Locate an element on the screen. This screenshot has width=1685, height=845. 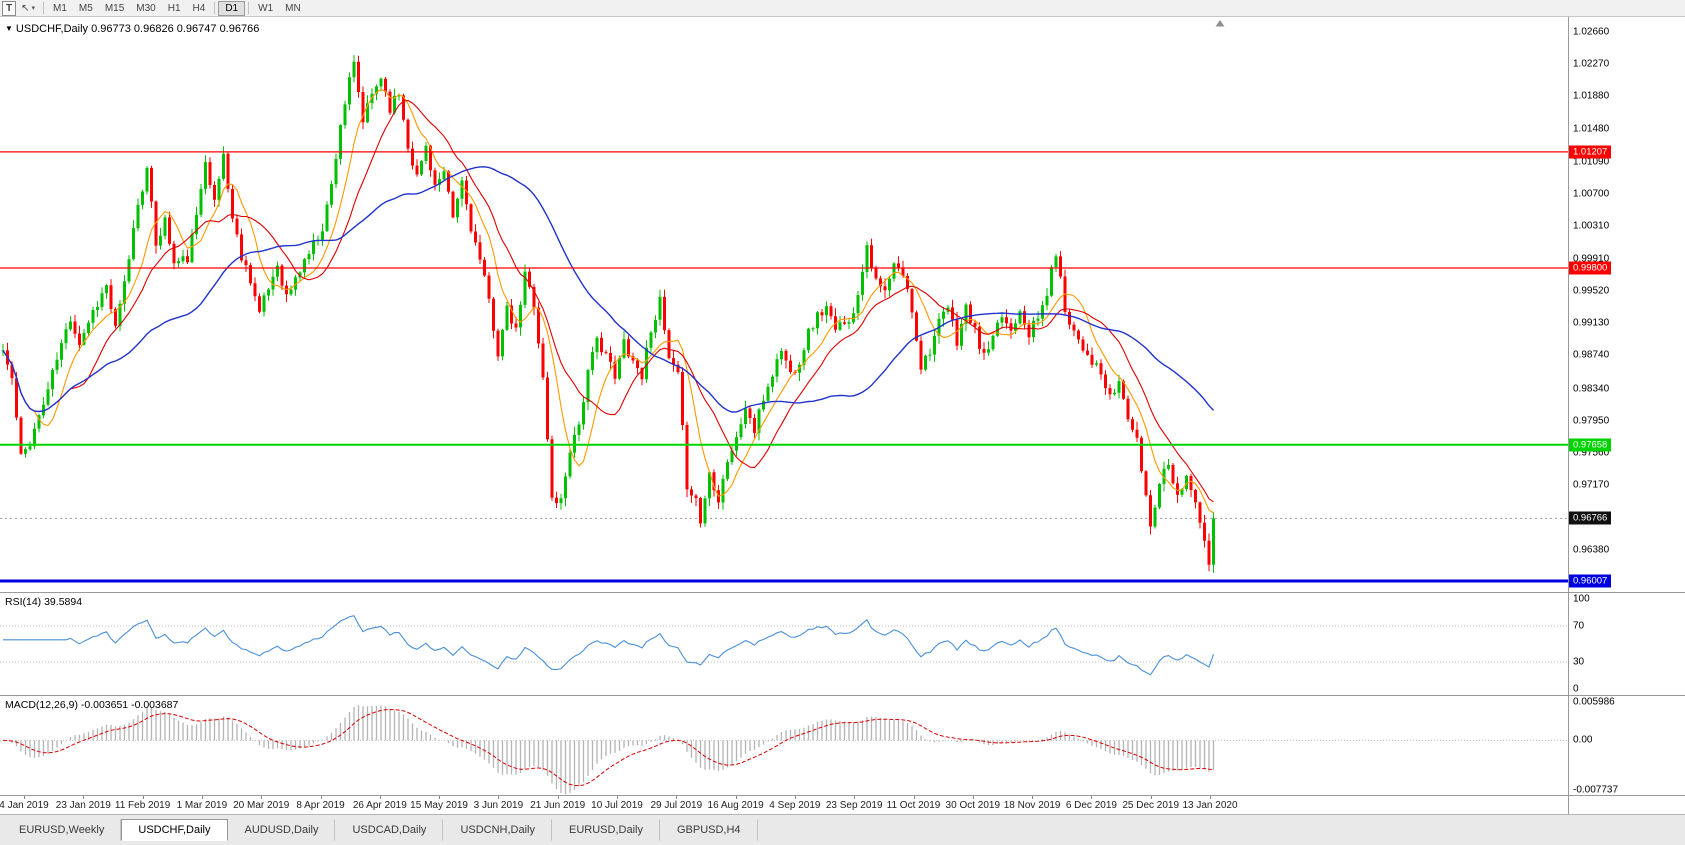
date-label: 8 Apr 2019 is located at coordinates (320, 805).